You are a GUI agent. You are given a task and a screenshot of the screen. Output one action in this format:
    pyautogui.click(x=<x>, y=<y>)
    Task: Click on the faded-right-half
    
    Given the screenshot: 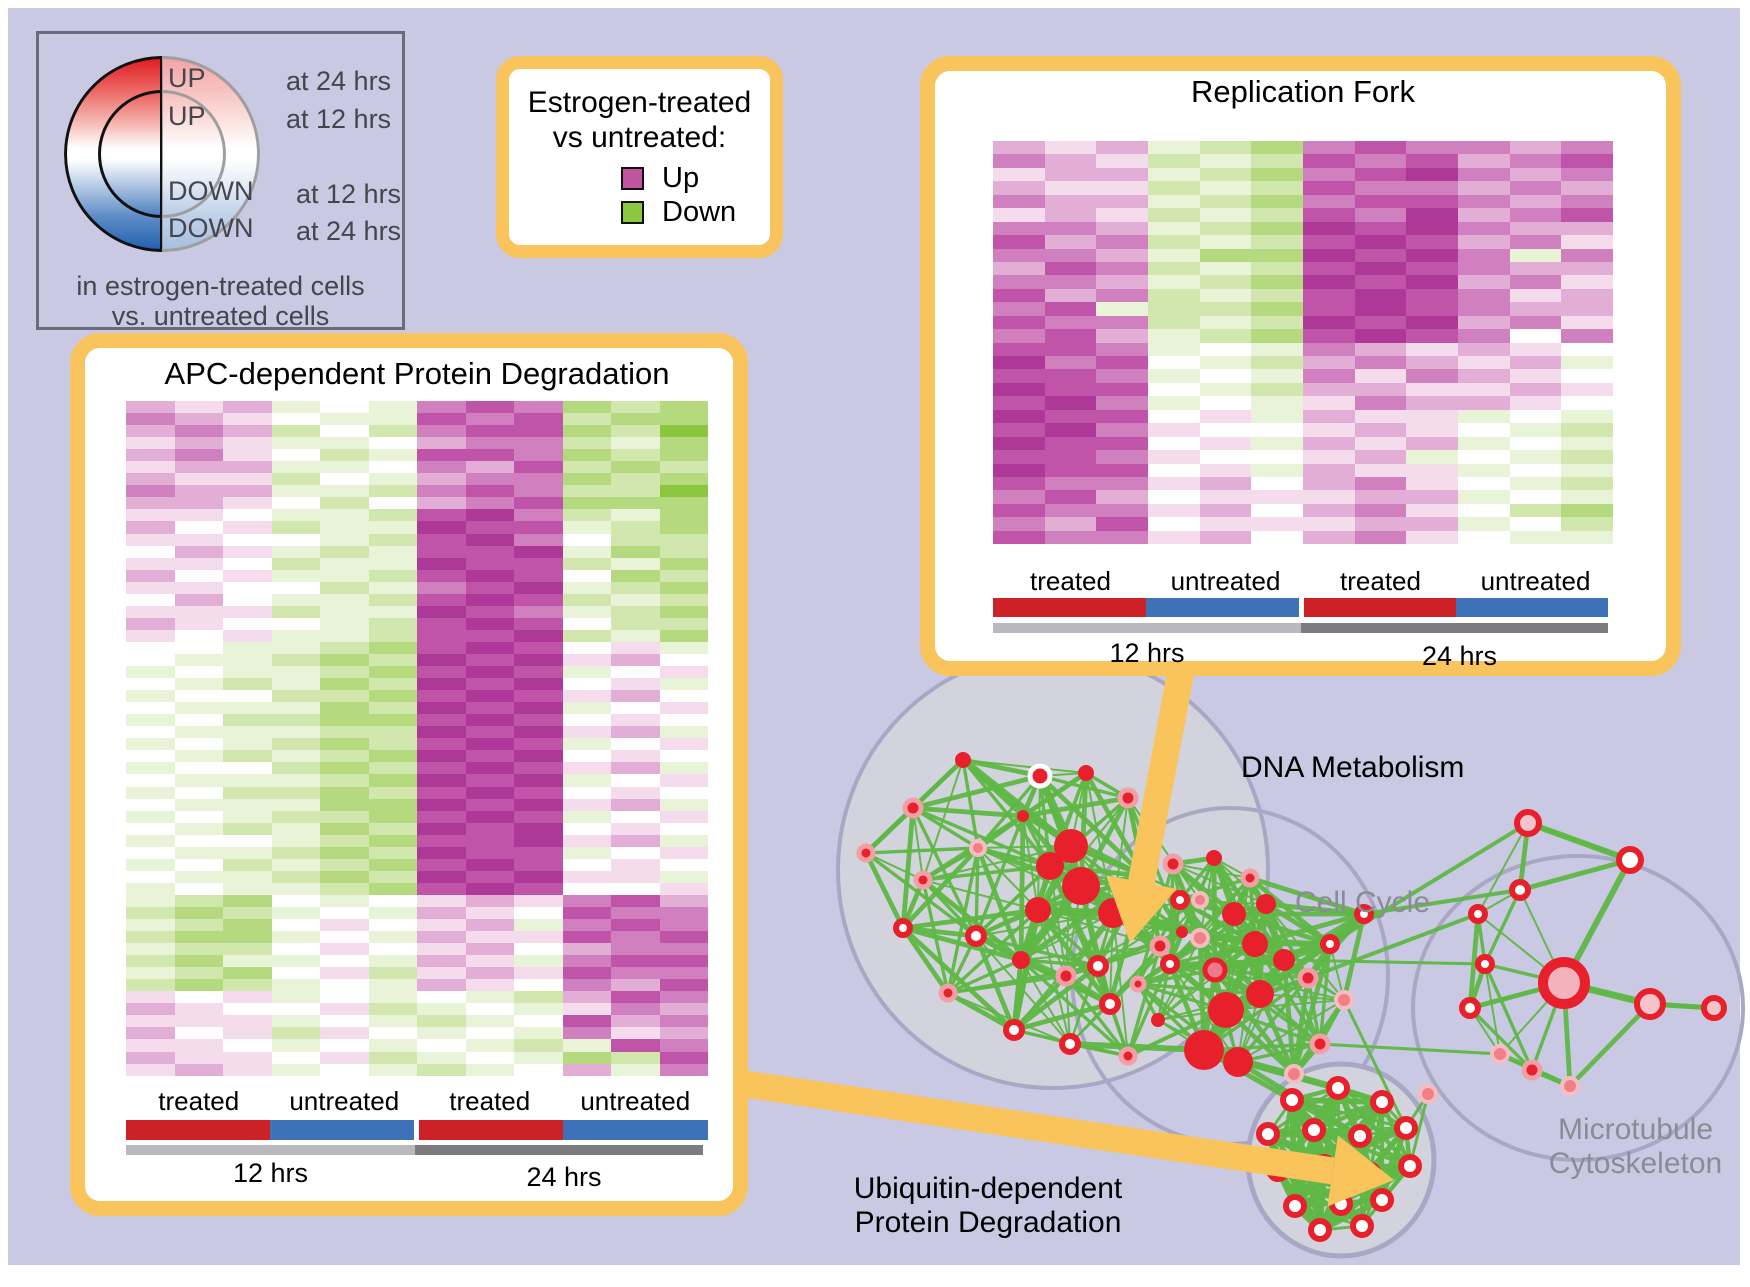 What is the action you would take?
    pyautogui.click(x=211, y=154)
    